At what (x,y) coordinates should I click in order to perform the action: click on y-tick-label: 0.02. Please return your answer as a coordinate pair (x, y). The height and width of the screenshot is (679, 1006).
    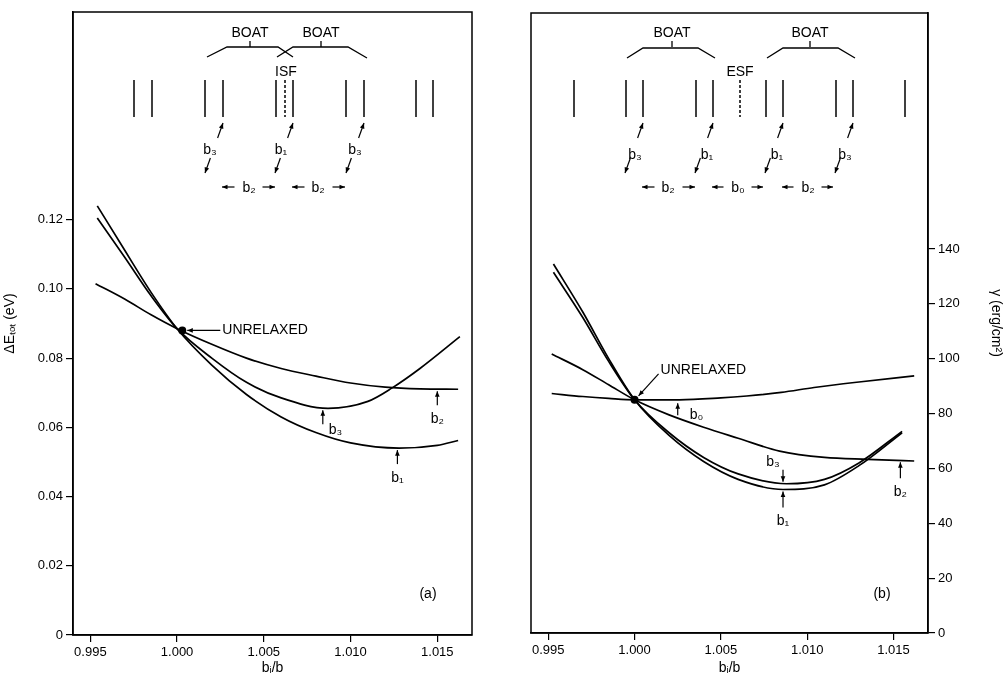
    Looking at the image, I should click on (50, 565).